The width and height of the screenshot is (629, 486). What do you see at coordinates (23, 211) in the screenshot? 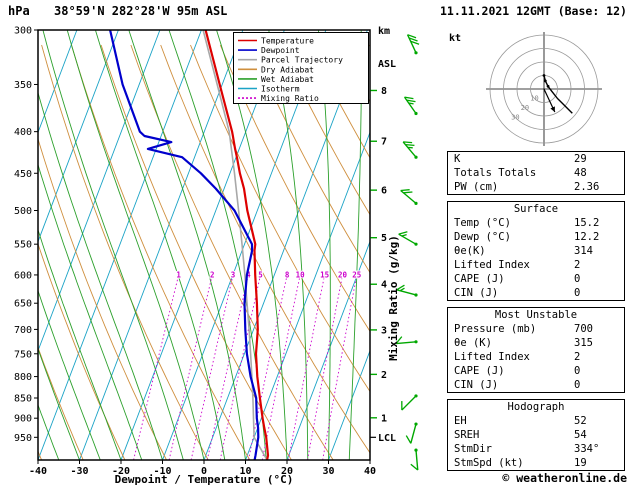
I see `svg-text: 500` at bounding box center [23, 211].